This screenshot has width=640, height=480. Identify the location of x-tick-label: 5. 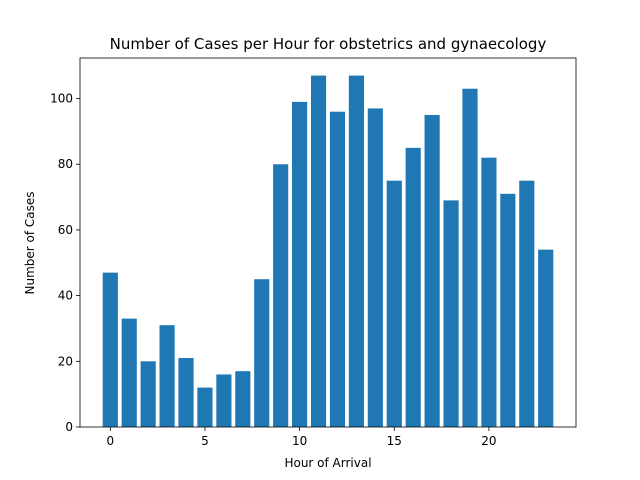
(205, 441).